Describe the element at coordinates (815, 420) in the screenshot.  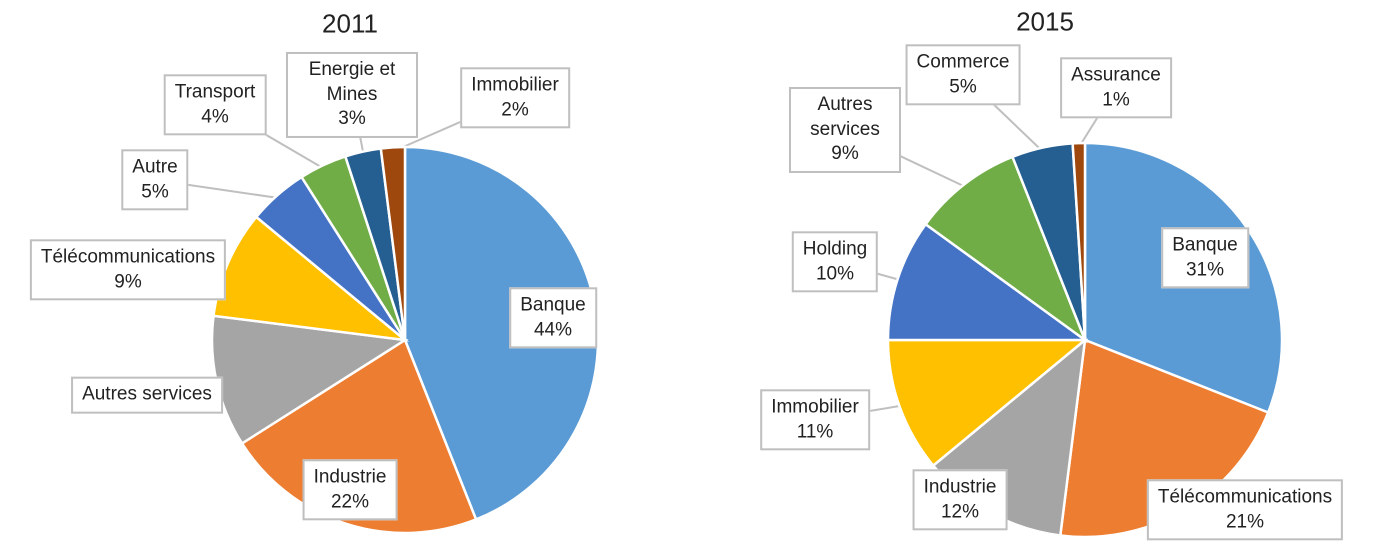
I see `data-label: Immobilier 11%` at that location.